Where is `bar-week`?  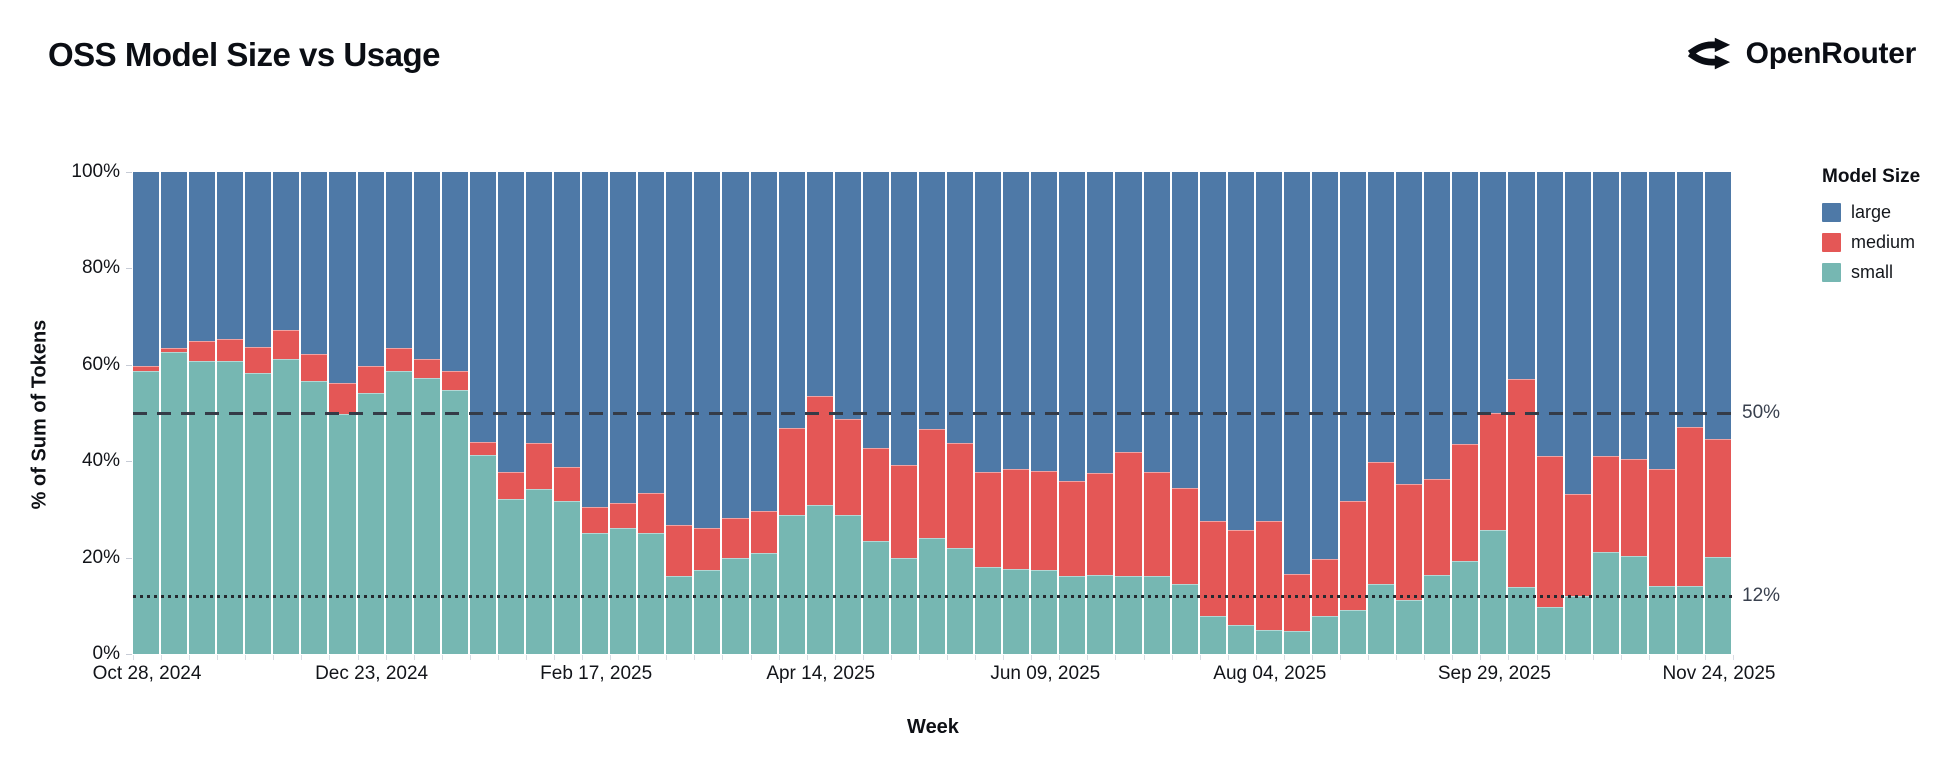
bar-week is located at coordinates (426, 413).